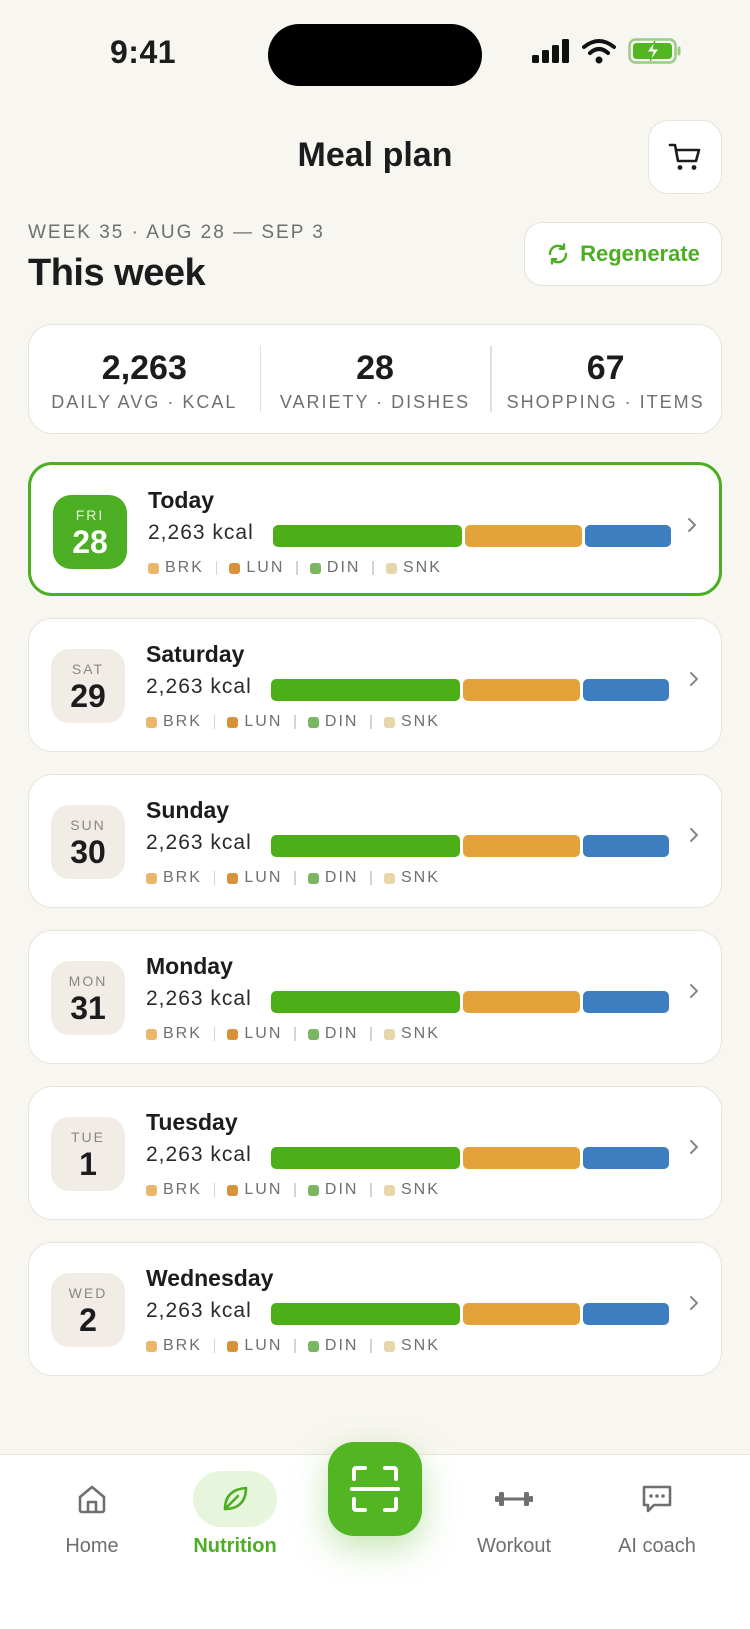 This screenshot has height=1629, width=750. What do you see at coordinates (235, 1546) in the screenshot?
I see `tab-label: Nutrition` at bounding box center [235, 1546].